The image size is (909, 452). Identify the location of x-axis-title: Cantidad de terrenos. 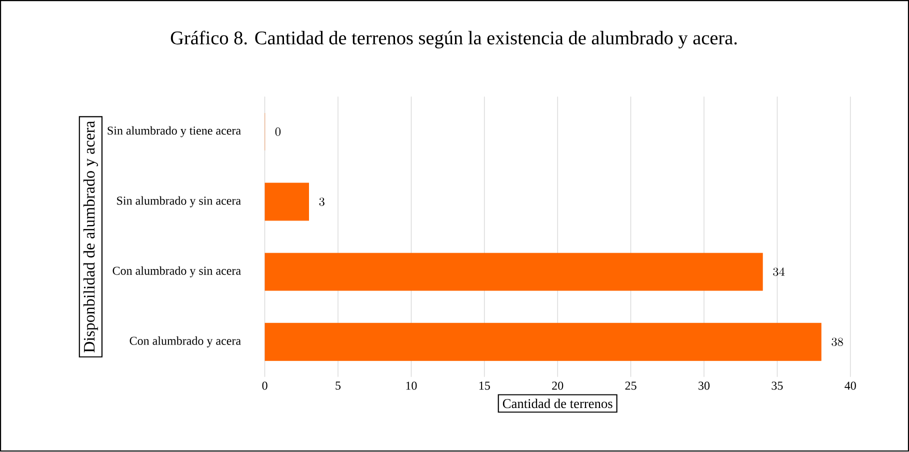
(557, 403).